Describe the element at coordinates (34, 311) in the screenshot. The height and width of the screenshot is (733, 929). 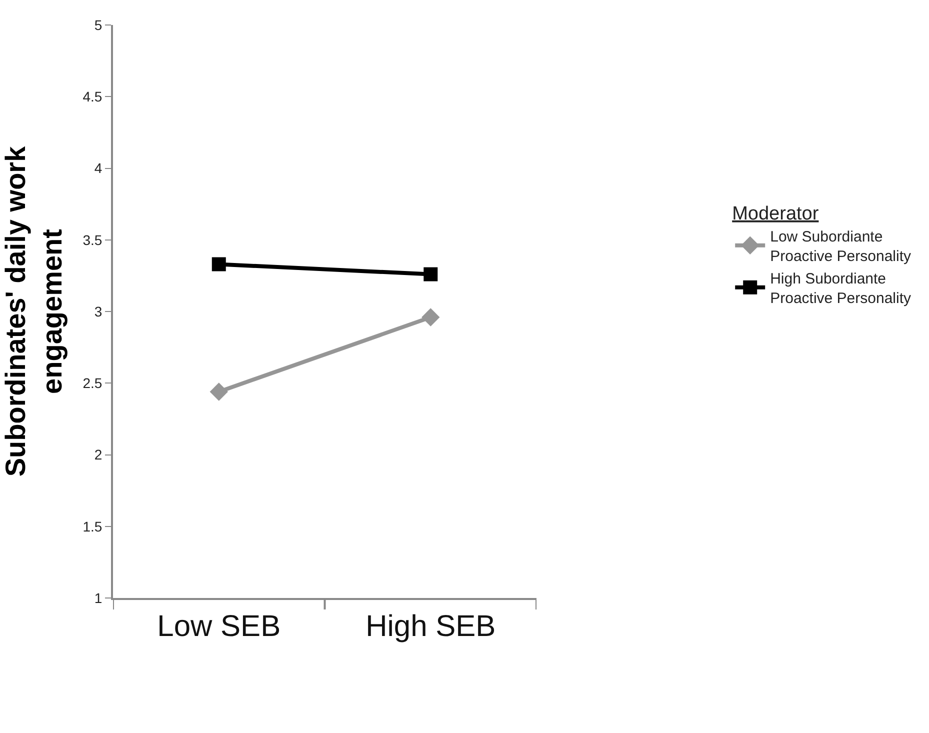
I see `y-axis-title: Subordinates' daily work engagement` at that location.